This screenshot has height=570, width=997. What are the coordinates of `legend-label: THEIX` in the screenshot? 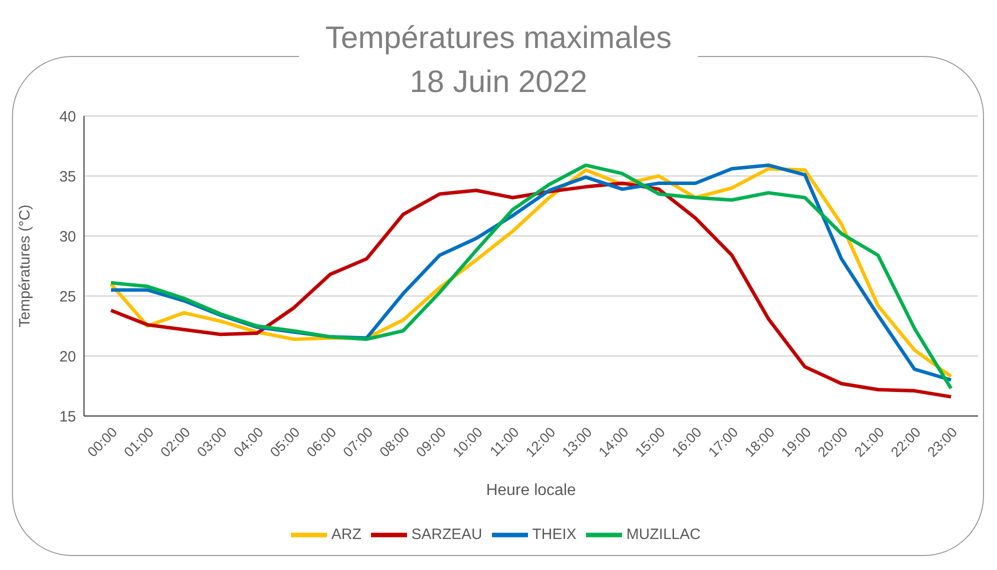 It's located at (554, 534).